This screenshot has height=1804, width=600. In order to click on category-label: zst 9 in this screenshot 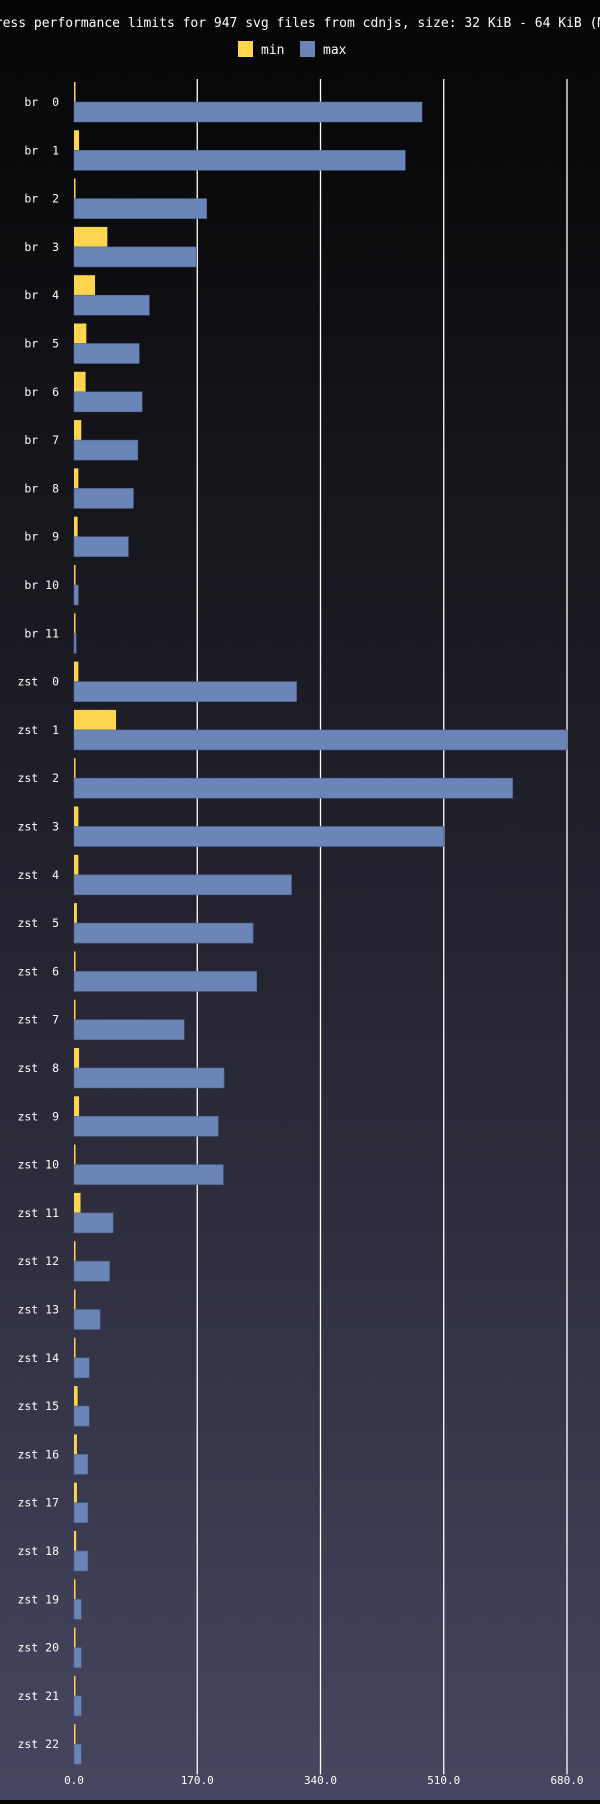, I will do `click(38, 1116)`.